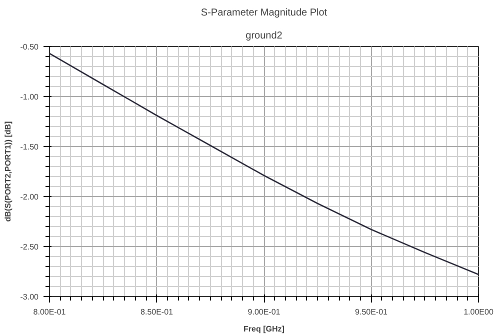  Describe the element at coordinates (7, 171) in the screenshot. I see `y-axis-title: dB(S(PORT2,PORT1)) [dB]` at that location.